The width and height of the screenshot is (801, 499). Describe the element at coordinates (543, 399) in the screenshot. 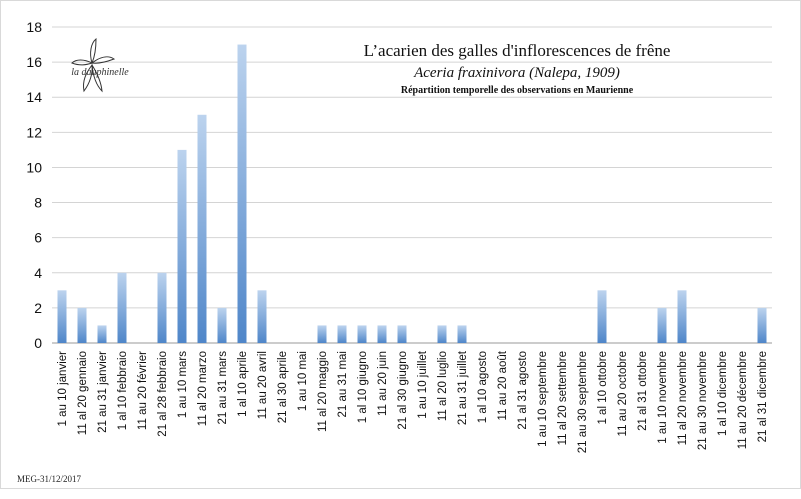

I see `x-tick-label: 1 au 10 septembre` at that location.